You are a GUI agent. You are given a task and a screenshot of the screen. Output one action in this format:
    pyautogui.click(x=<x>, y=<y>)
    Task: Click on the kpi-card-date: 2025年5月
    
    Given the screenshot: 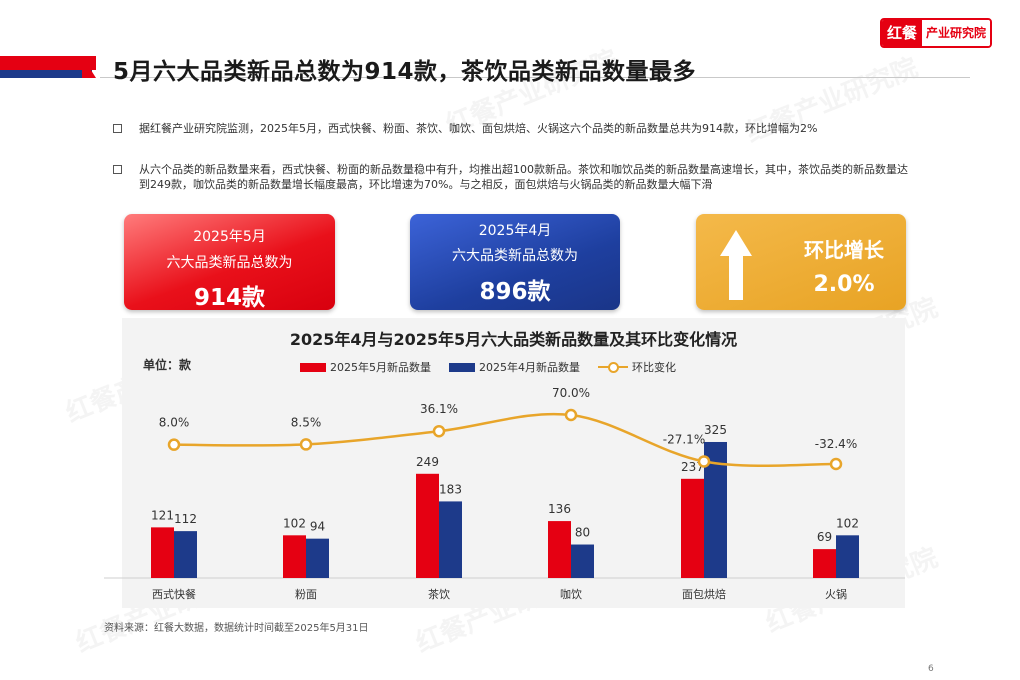 What is the action you would take?
    pyautogui.click(x=229, y=237)
    